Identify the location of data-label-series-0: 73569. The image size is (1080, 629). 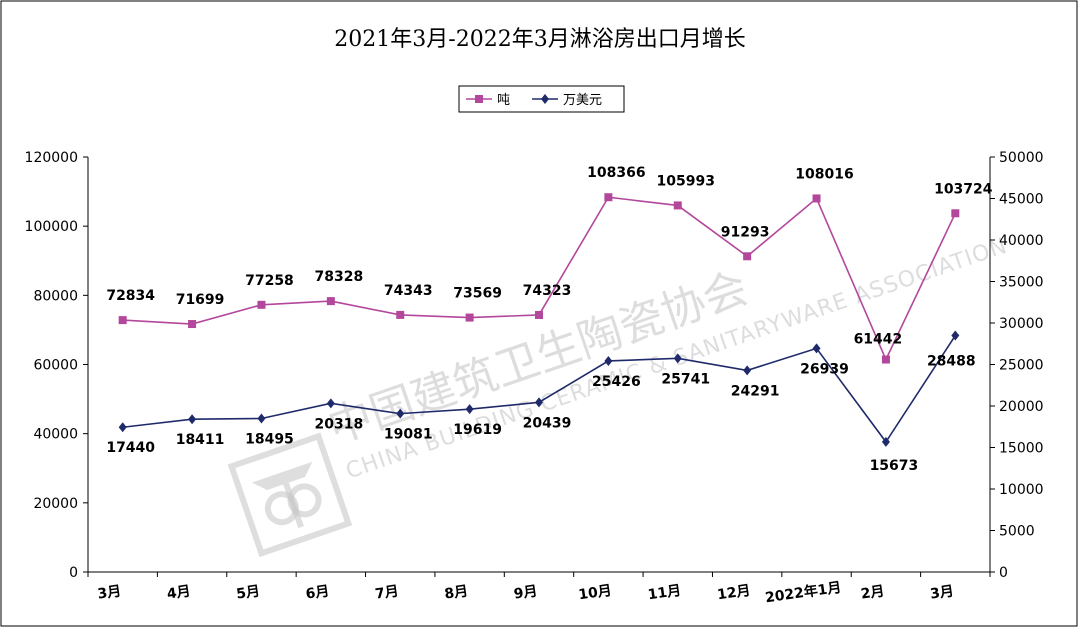
(477, 294).